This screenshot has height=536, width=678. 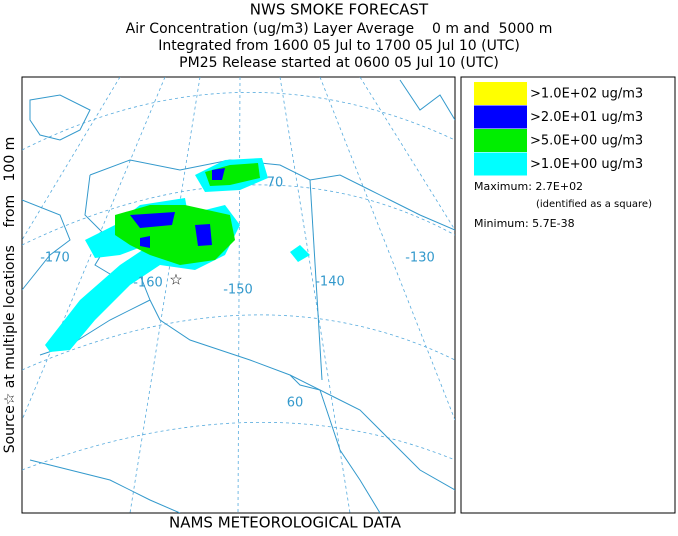 What do you see at coordinates (275, 183) in the screenshot?
I see `graticule-label: 70` at bounding box center [275, 183].